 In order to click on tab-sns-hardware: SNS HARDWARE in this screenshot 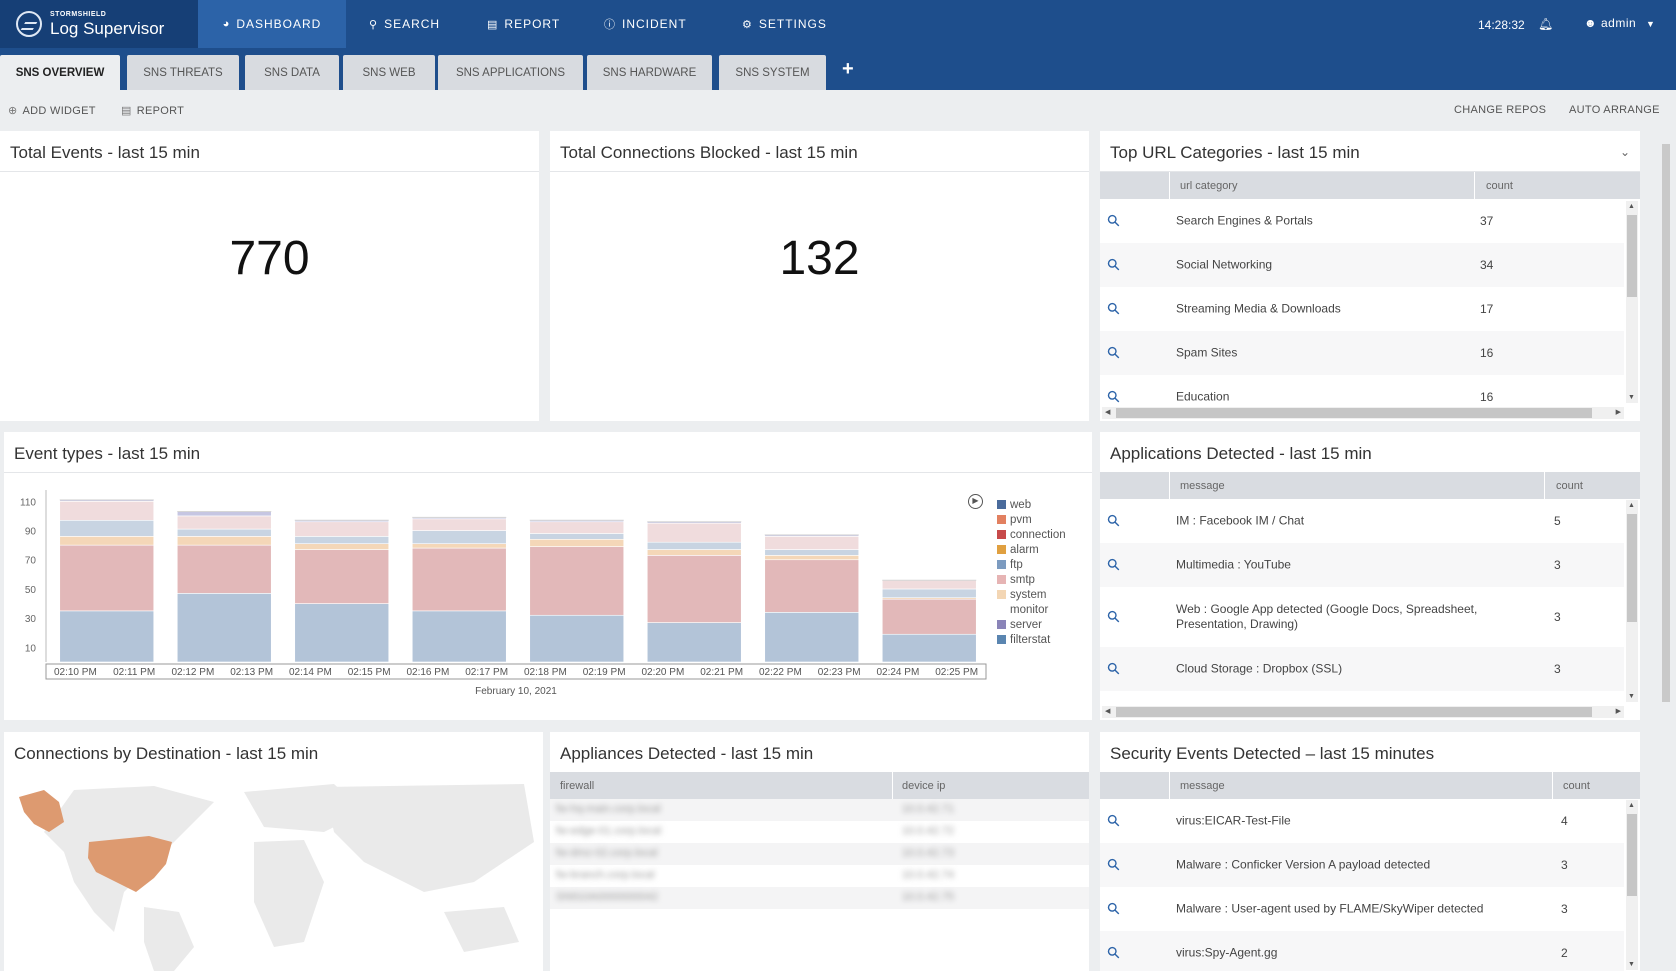, I will do `click(649, 72)`.